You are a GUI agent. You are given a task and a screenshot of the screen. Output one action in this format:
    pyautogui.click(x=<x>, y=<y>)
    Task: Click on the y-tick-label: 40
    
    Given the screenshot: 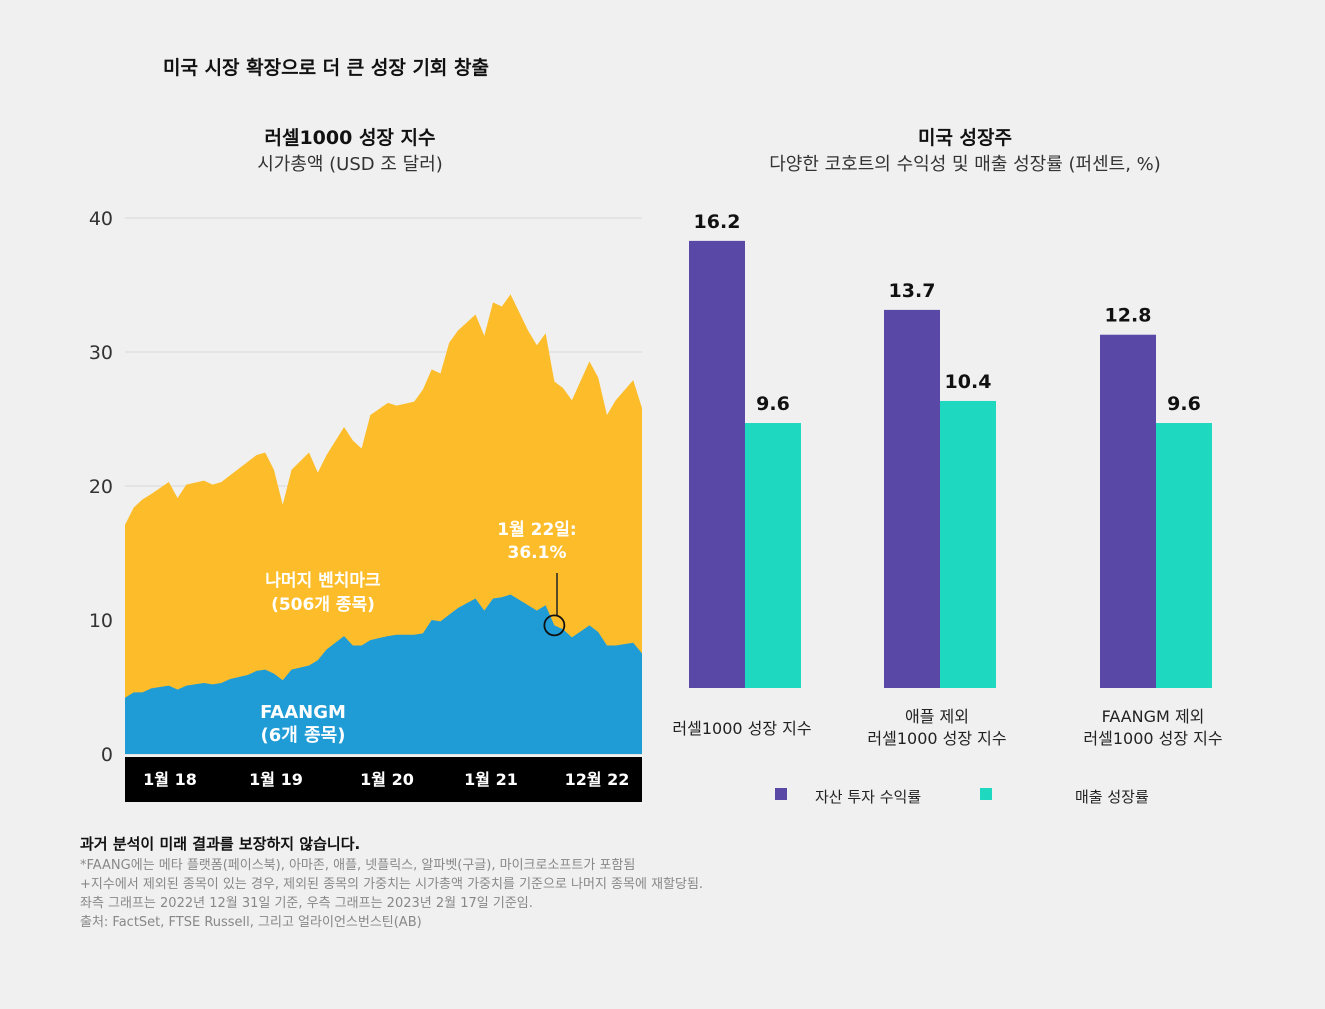 What is the action you would take?
    pyautogui.click(x=101, y=219)
    